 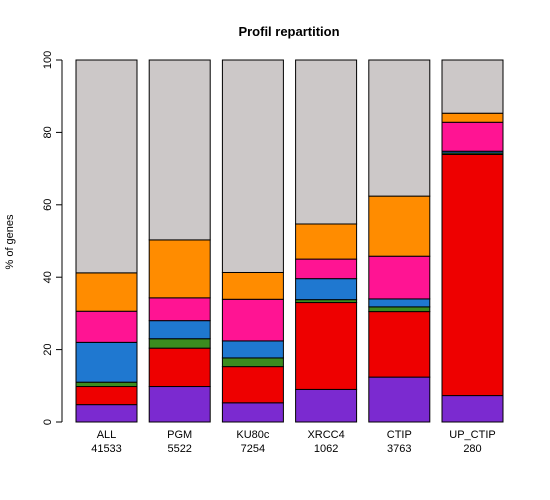 What do you see at coordinates (48, 422) in the screenshot?
I see `y-tick-label: 0` at bounding box center [48, 422].